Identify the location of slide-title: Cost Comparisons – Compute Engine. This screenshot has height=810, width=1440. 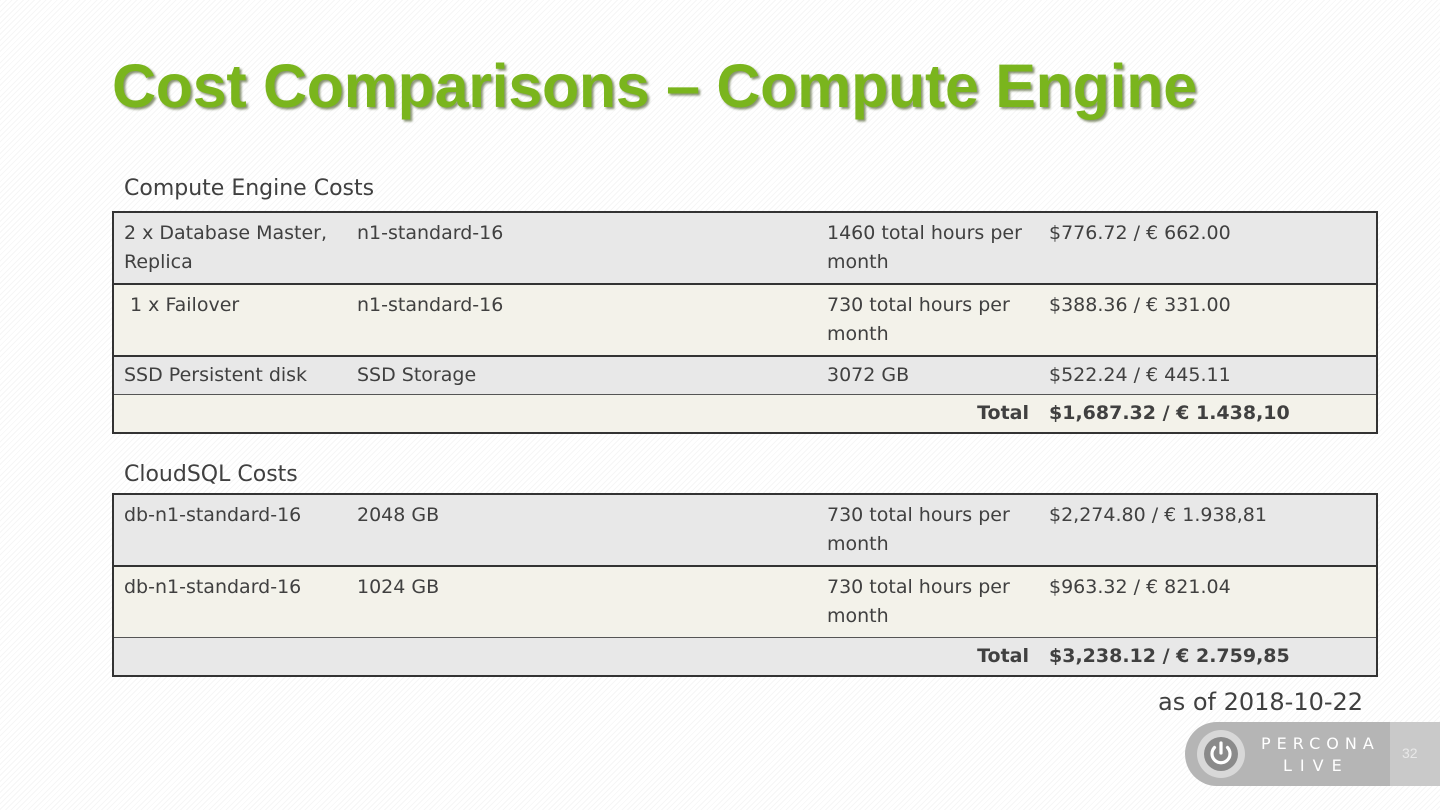
(654, 86).